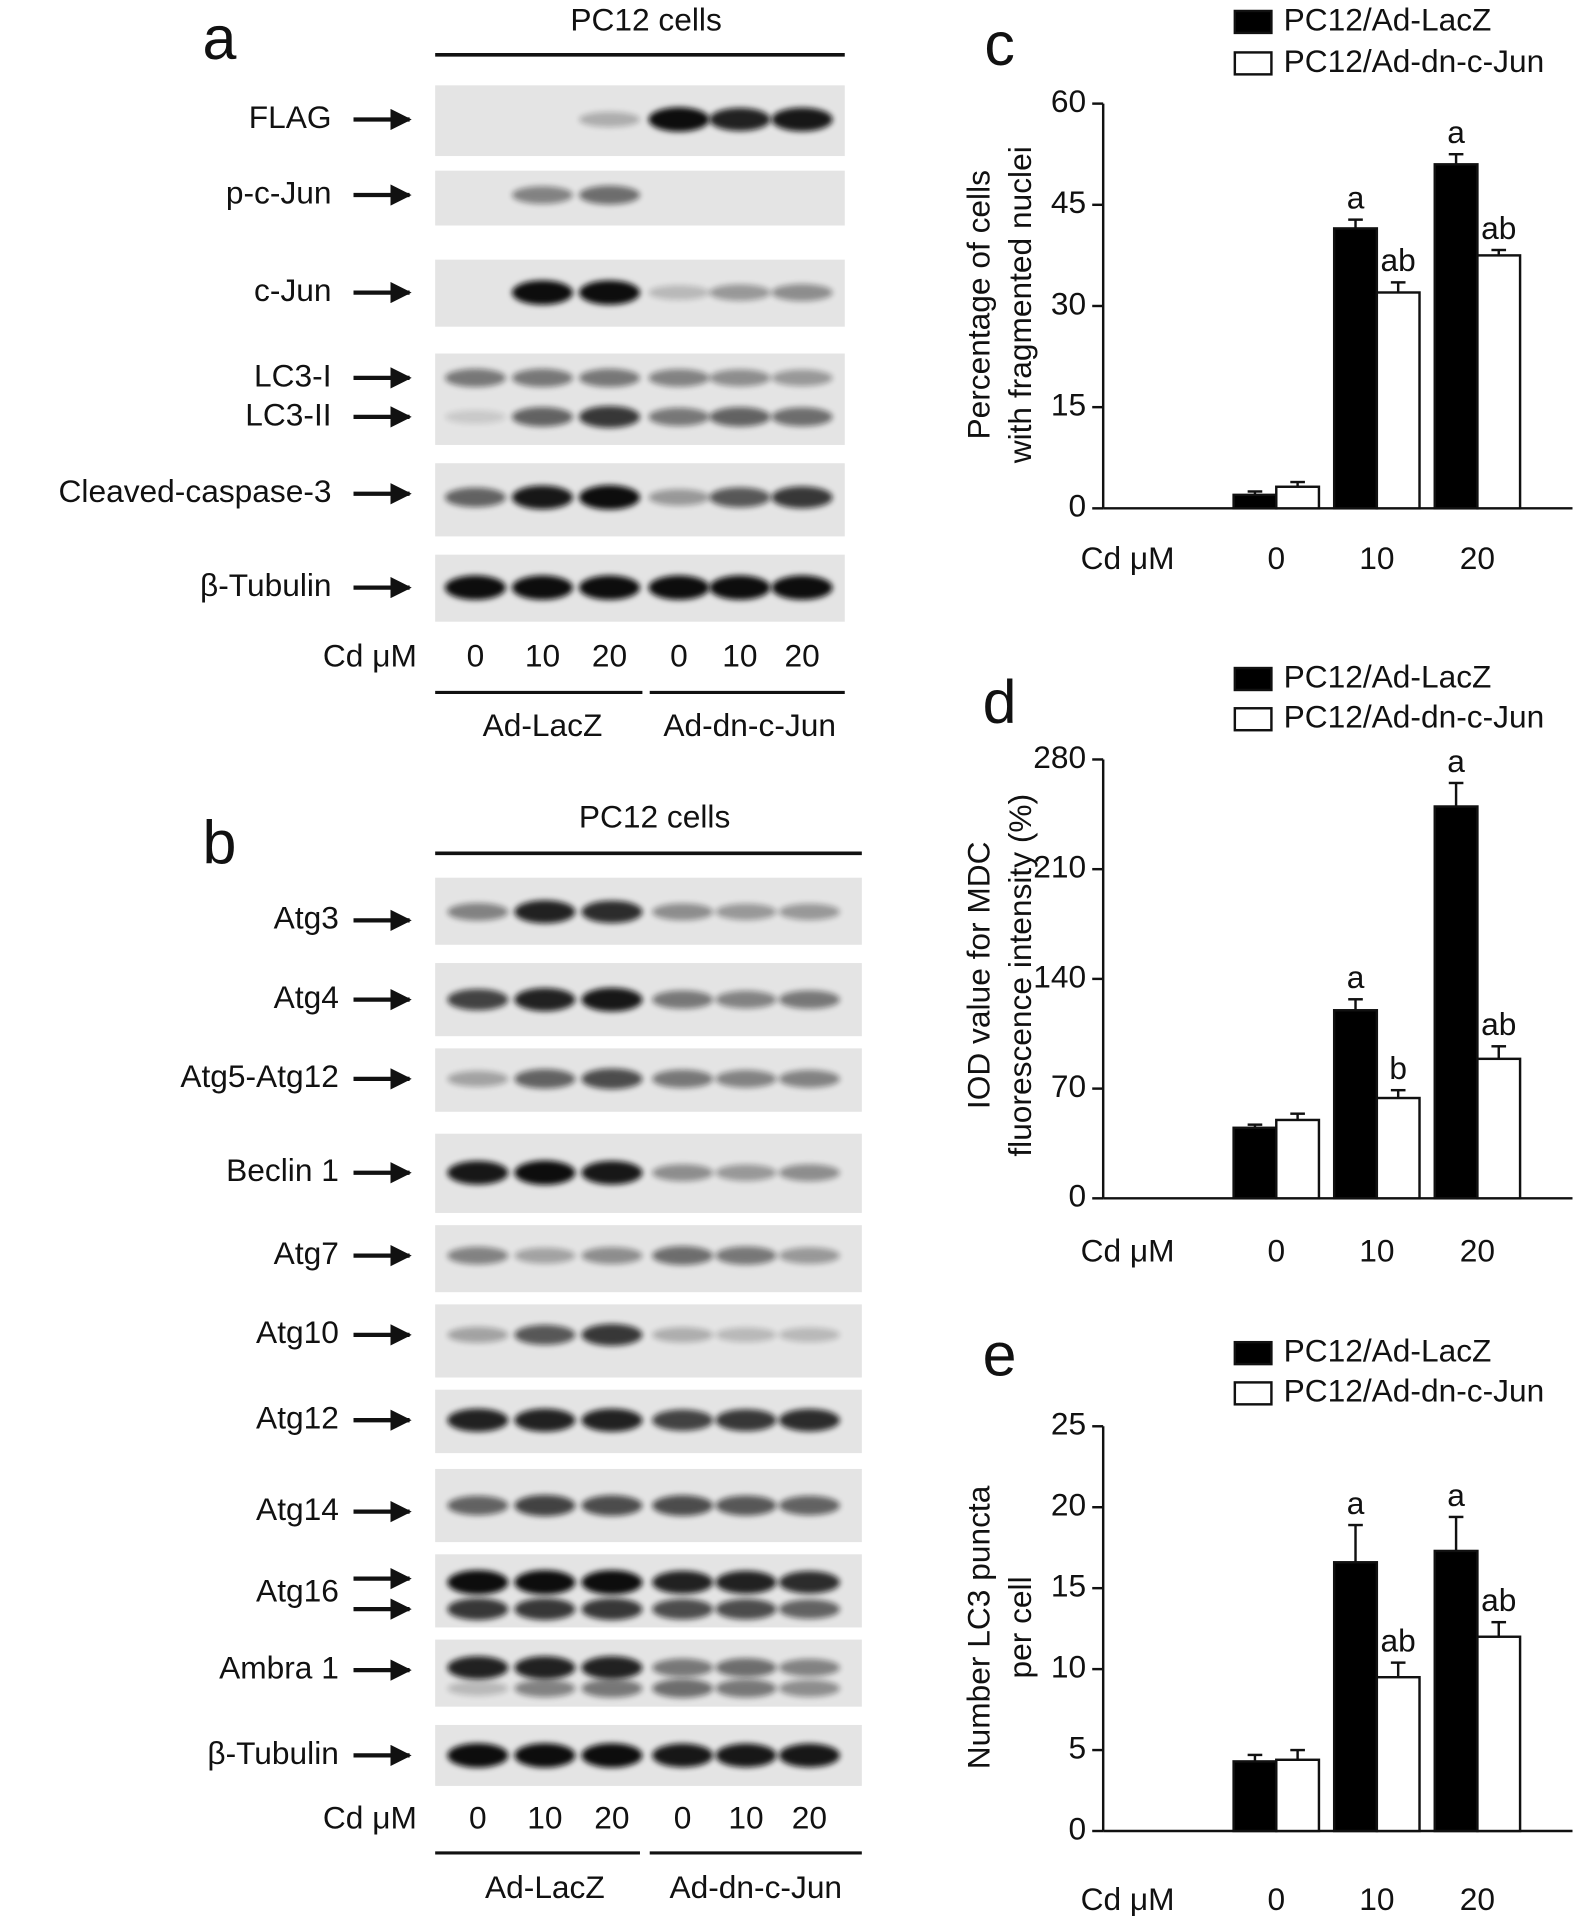 The width and height of the screenshot is (1592, 1920). I want to click on dose: 0, so click(683, 1817).